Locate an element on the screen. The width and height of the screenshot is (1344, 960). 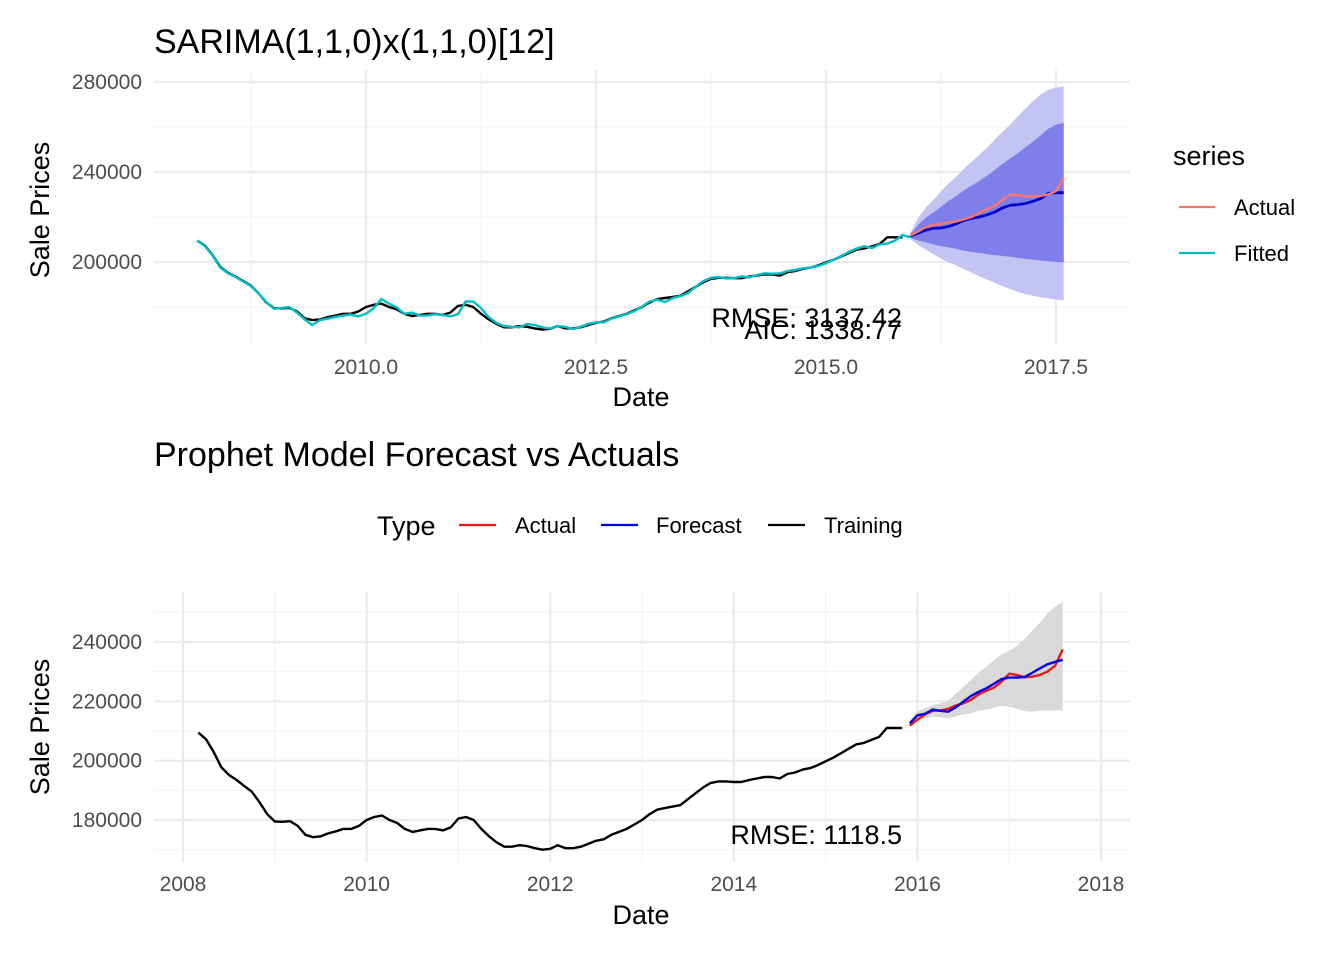
sarima-aic-annotation: AIC: 1338.77 is located at coordinates (823, 330).